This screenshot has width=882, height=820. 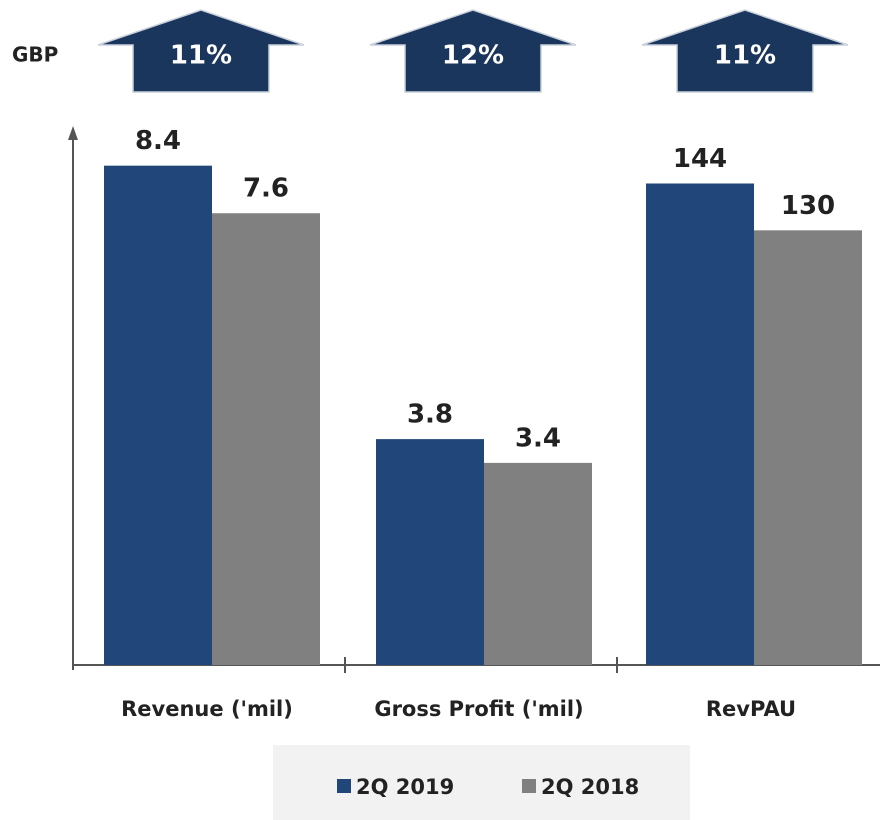 What do you see at coordinates (207, 709) in the screenshot?
I see `x-tick-label: Revenue ('mil)` at bounding box center [207, 709].